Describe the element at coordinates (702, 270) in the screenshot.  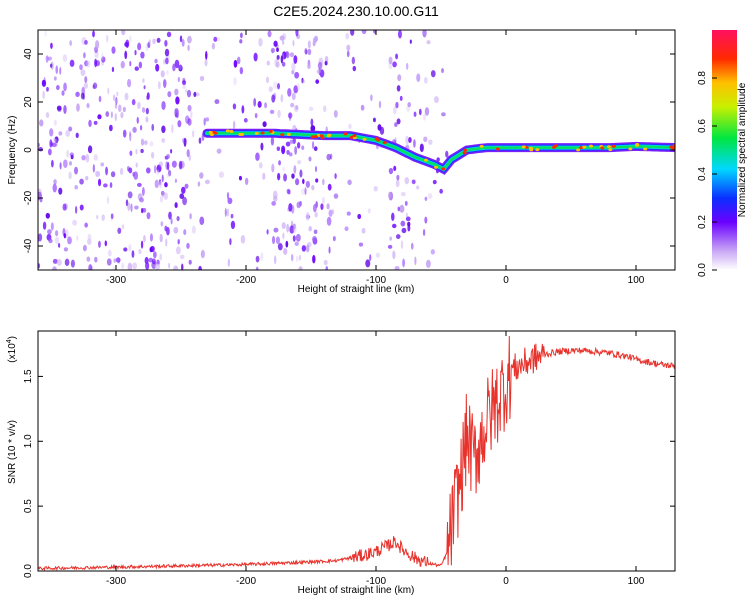
I see `colorbar-tick-label: 0.0` at that location.